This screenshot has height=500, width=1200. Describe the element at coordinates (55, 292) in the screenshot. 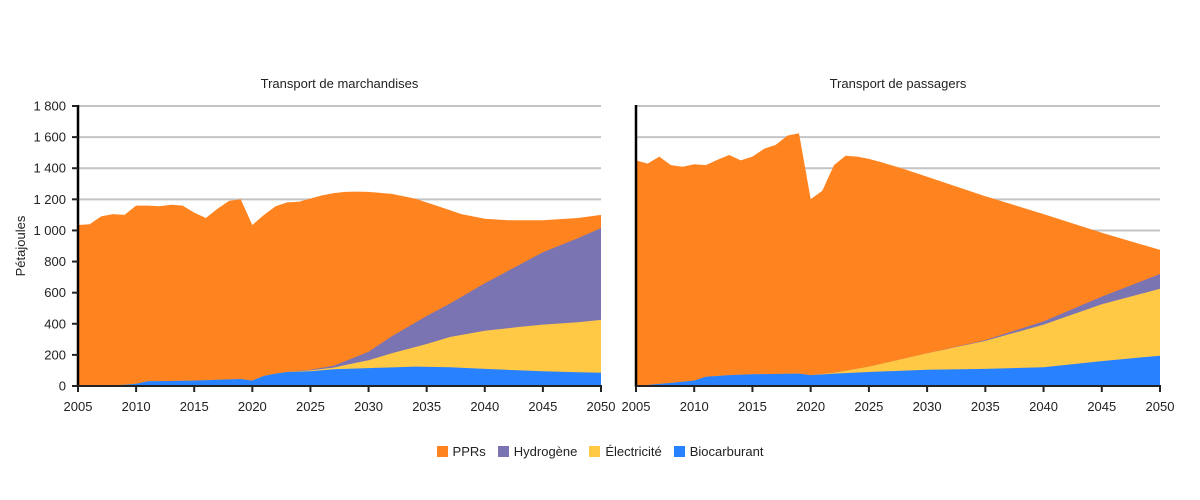

I see `y-tick-label: 600` at that location.